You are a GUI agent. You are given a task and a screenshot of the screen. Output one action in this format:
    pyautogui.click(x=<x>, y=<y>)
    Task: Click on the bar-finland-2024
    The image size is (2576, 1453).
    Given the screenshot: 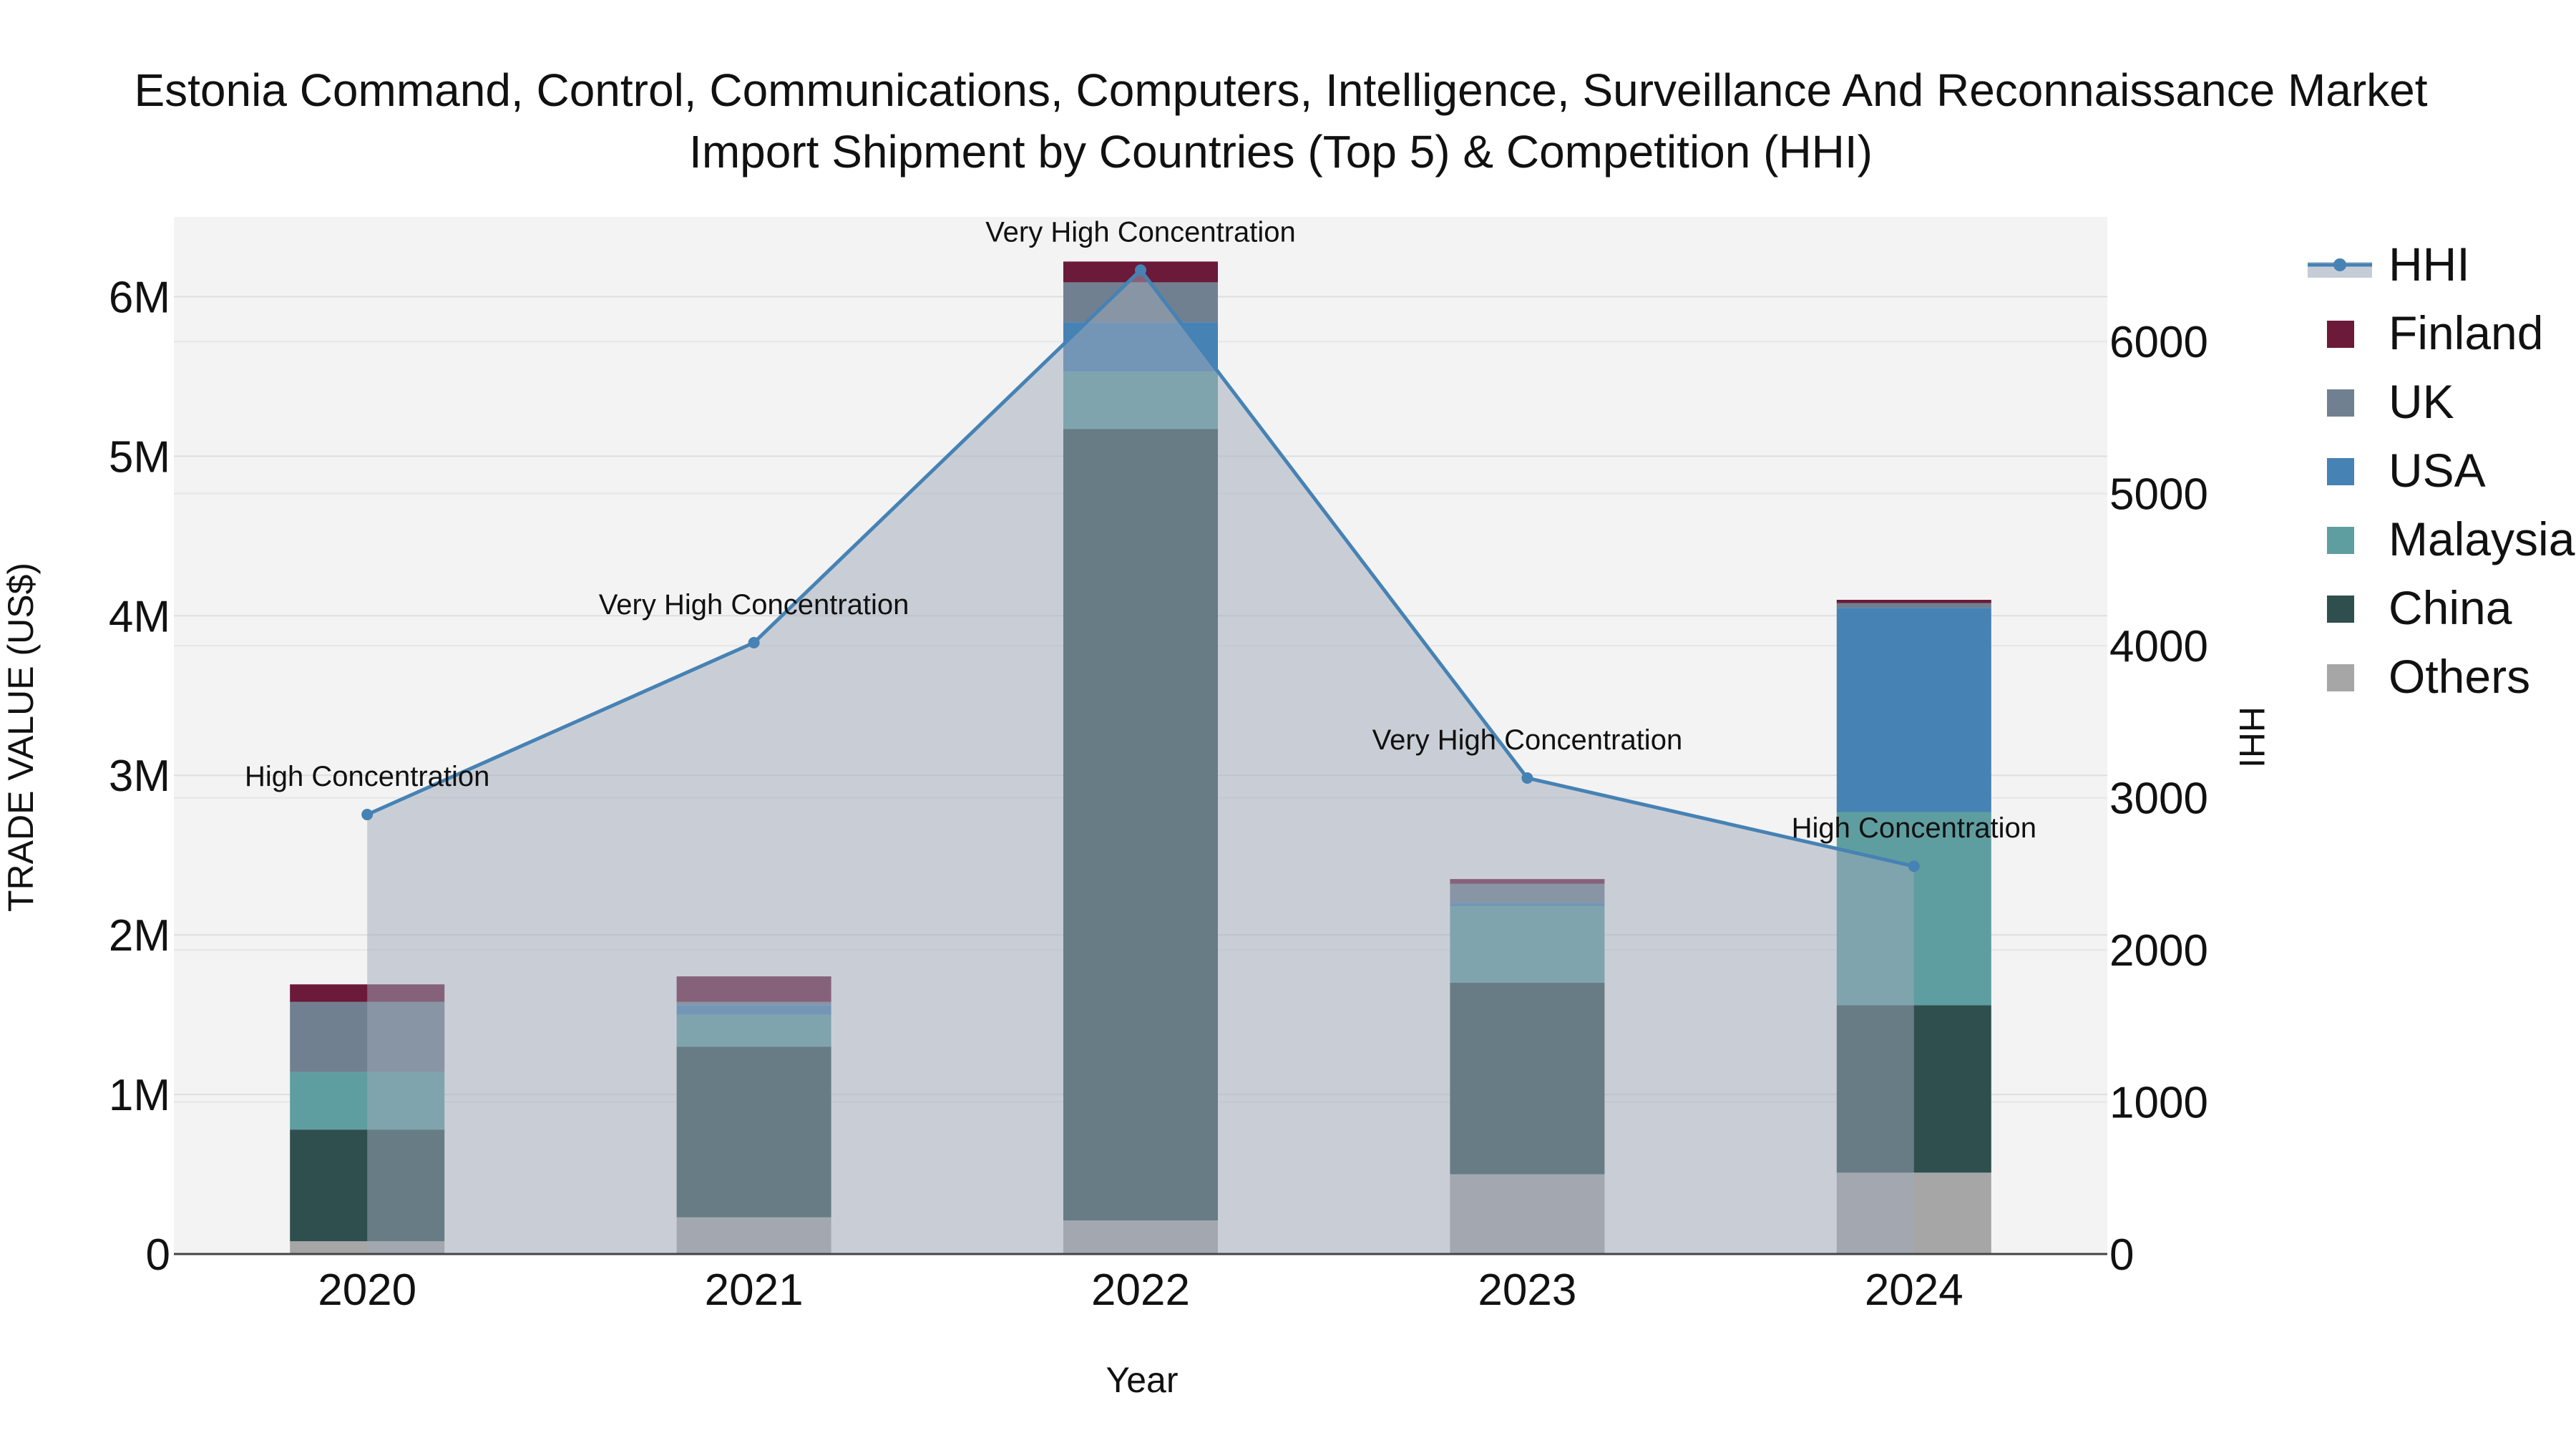 What is the action you would take?
    pyautogui.click(x=1913, y=601)
    